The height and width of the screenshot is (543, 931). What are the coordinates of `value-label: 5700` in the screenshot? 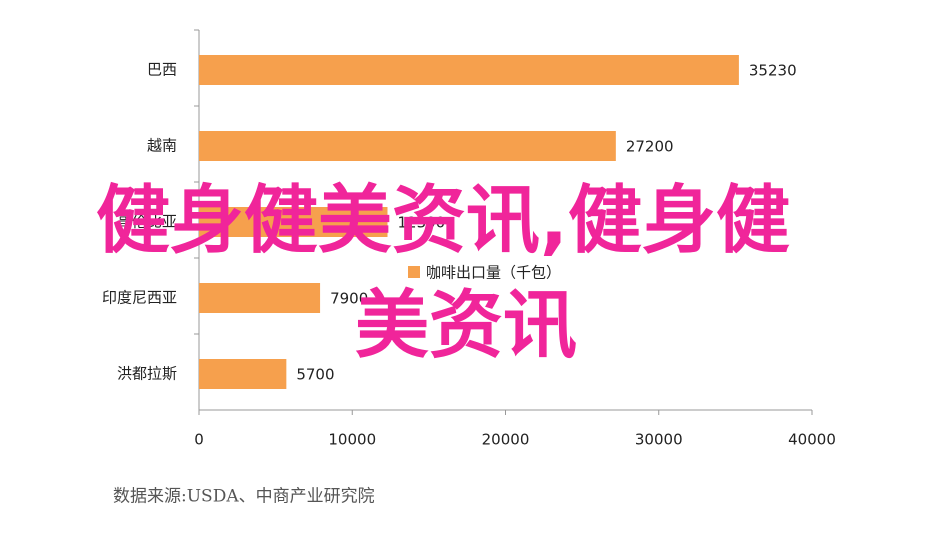 It's located at (315, 375).